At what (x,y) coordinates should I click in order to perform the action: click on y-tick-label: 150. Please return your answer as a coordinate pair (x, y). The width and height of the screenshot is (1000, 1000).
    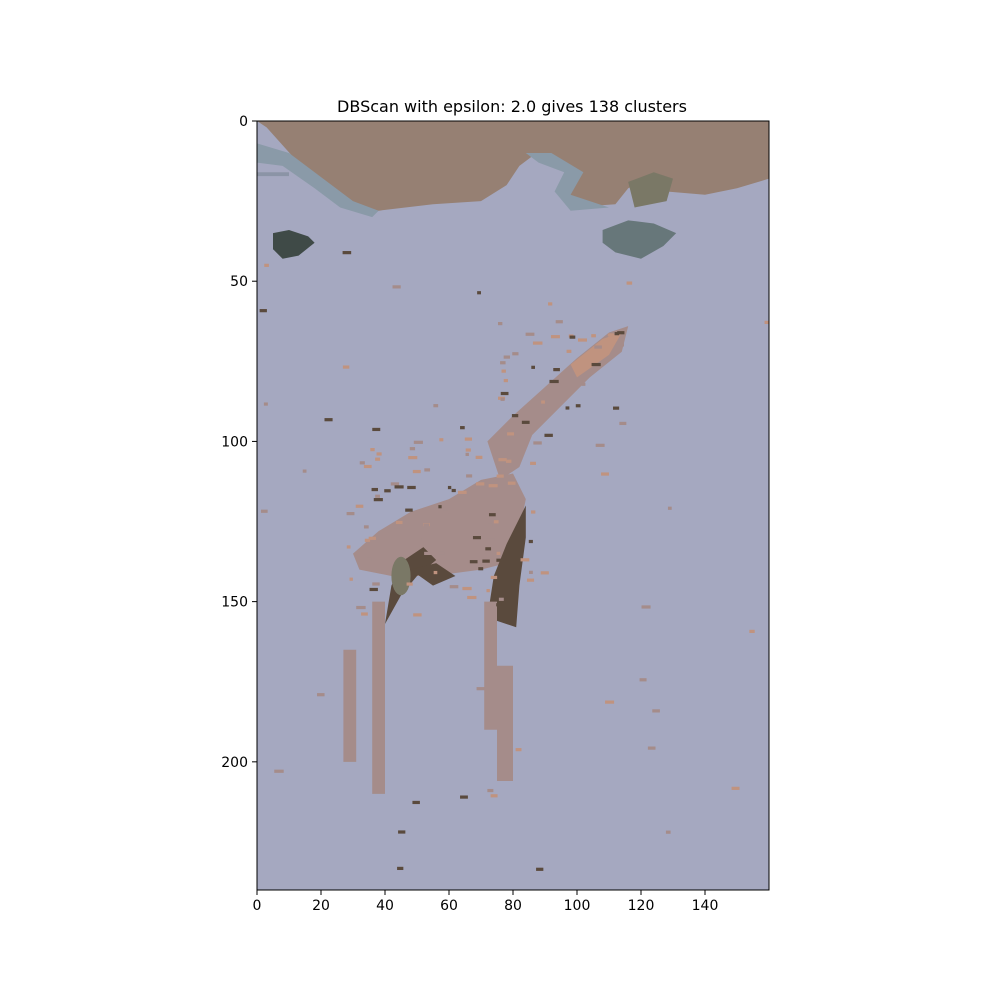
    Looking at the image, I should click on (234, 603).